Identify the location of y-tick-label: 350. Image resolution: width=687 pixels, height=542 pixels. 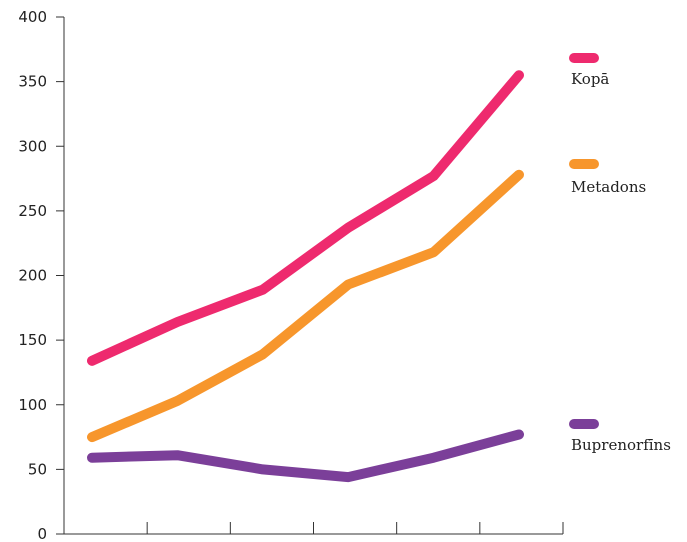
(32, 82).